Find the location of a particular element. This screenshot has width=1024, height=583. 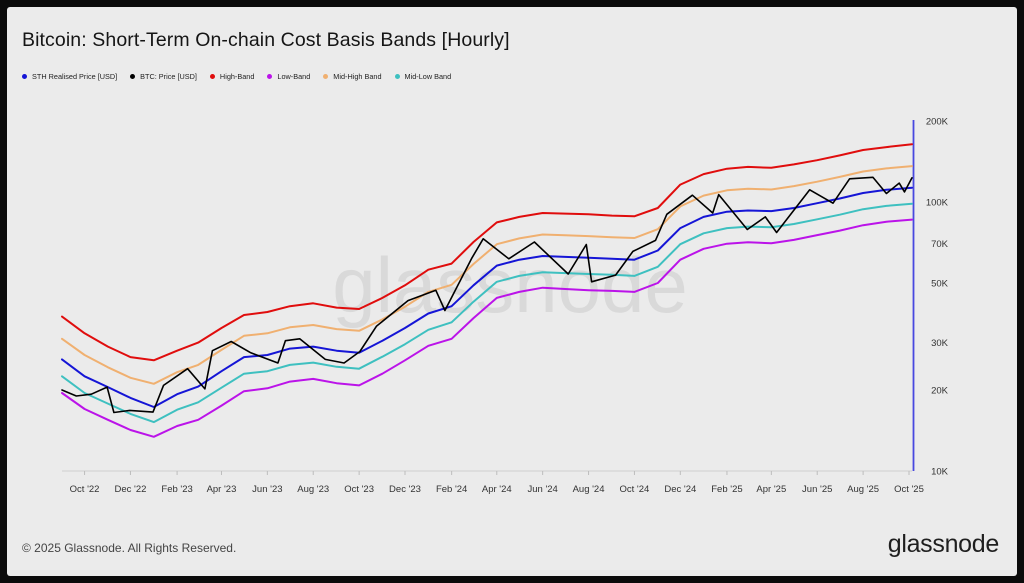

legend-label: STH Realised Price [USD] is located at coordinates (75, 76).